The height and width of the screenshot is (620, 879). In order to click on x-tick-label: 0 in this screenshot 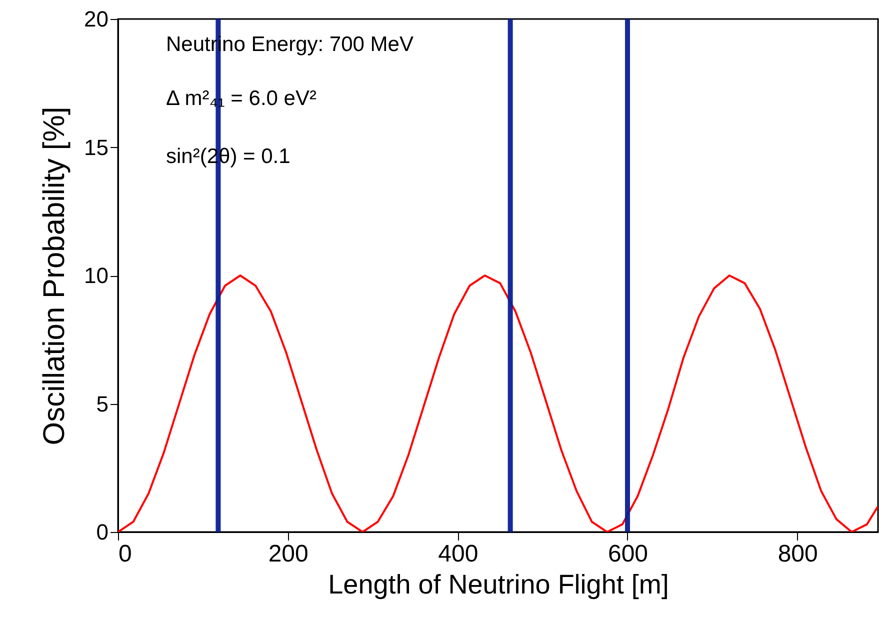, I will do `click(125, 554)`.